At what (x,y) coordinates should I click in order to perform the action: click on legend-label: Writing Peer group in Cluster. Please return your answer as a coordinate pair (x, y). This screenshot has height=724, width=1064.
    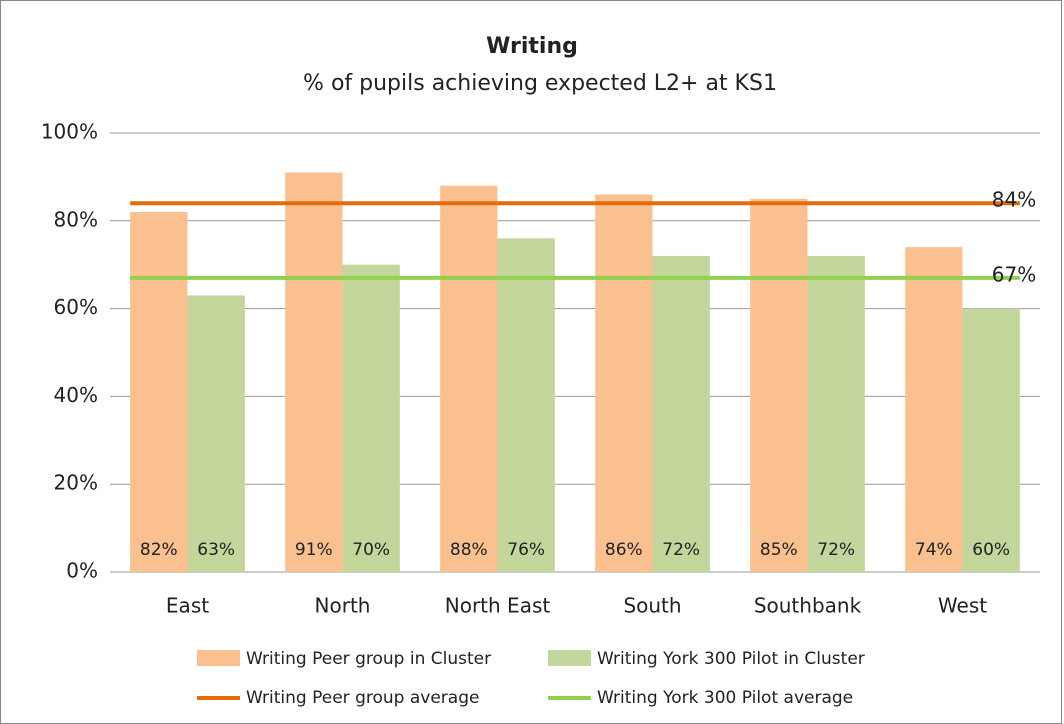
    Looking at the image, I should click on (368, 659).